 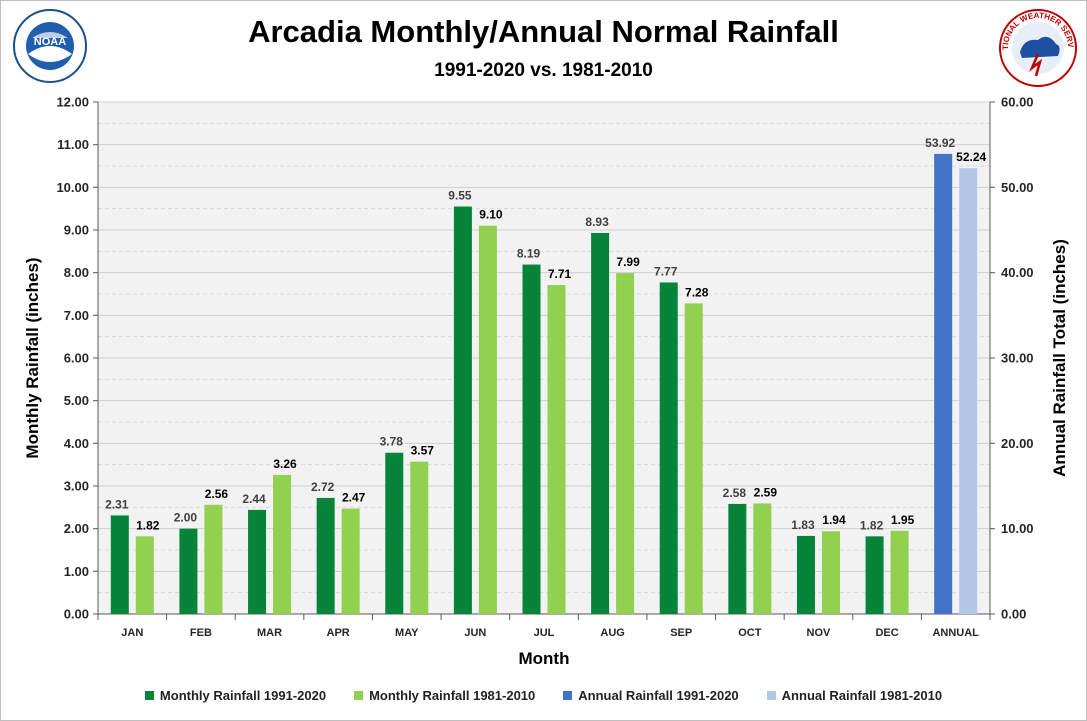 I want to click on x-tick-label: JUL, so click(x=544, y=633).